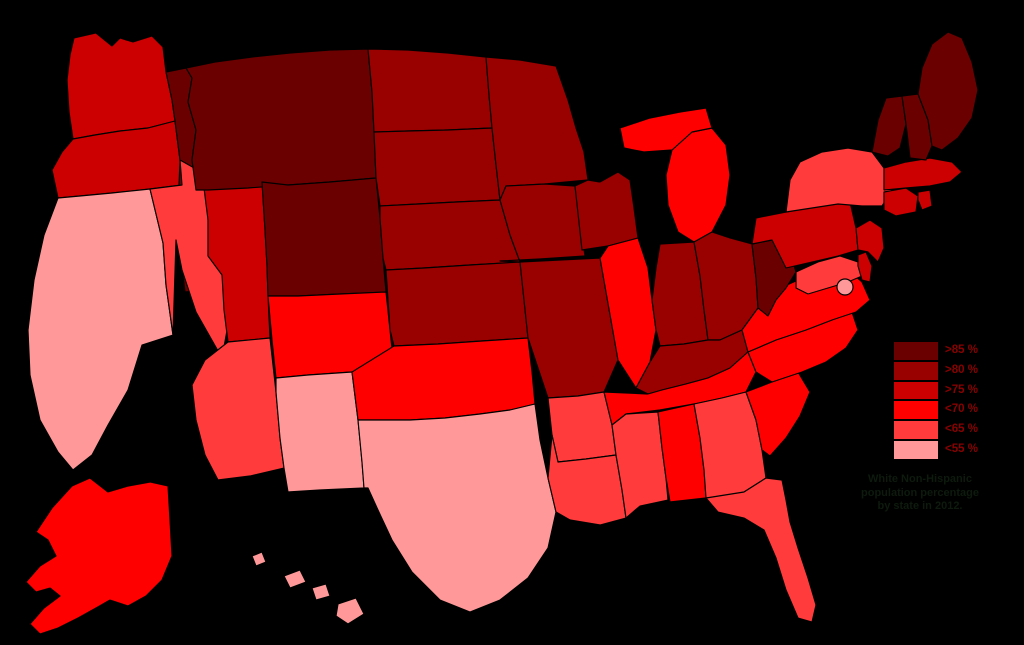  What do you see at coordinates (437, 167) in the screenshot?
I see `state-south-dakota` at bounding box center [437, 167].